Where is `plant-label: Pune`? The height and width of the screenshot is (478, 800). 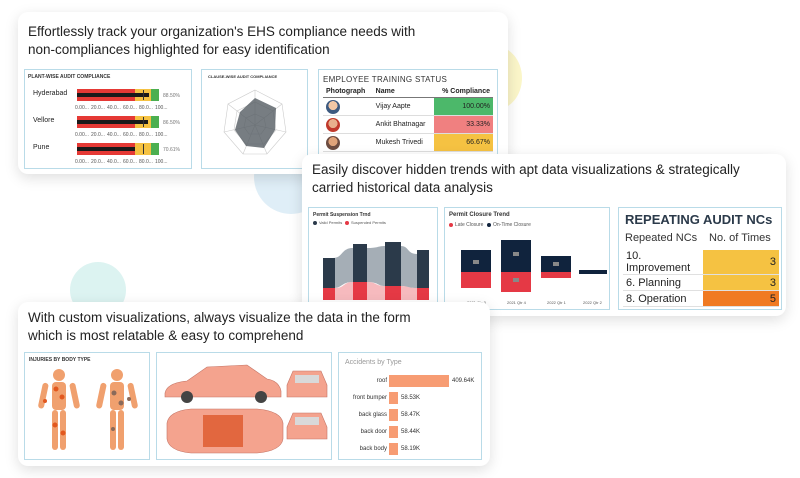 plant-label: Pune is located at coordinates (41, 147).